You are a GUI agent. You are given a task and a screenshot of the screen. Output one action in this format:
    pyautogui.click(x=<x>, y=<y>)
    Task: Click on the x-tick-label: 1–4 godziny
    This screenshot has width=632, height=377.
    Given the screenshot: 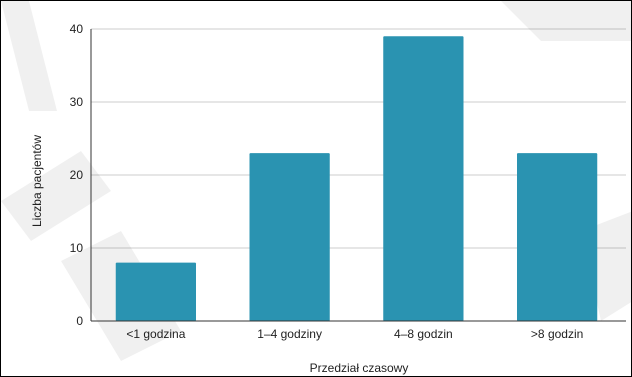 What is the action you would take?
    pyautogui.click(x=289, y=334)
    